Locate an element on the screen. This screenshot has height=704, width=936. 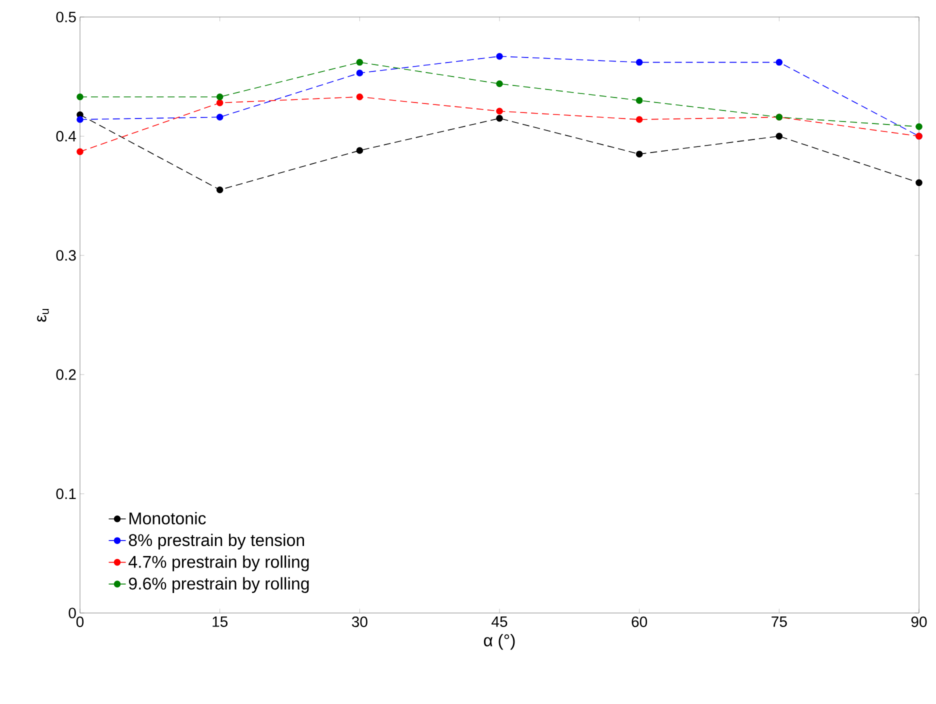
y-tick-label: 0.2 is located at coordinates (66, 374).